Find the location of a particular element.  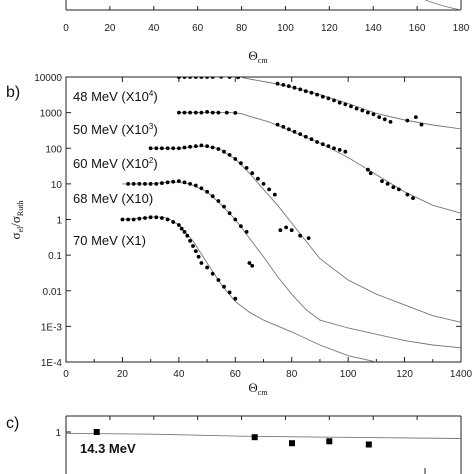

panel-b-series-label-name: 70 MeV (X1) is located at coordinates (109, 240).